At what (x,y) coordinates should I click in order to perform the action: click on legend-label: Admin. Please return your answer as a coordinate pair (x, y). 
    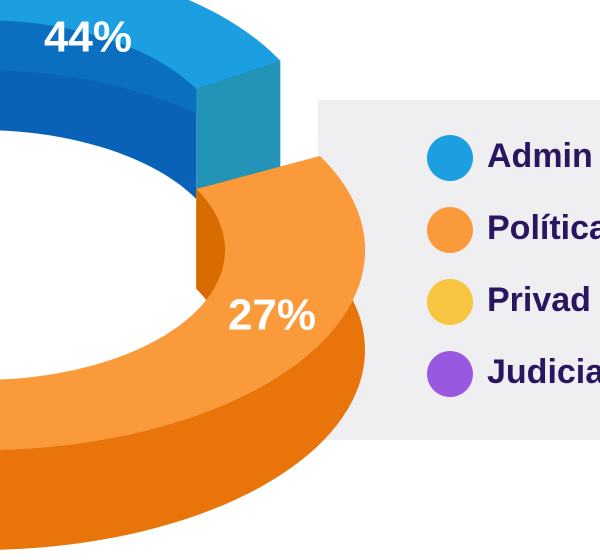
    Looking at the image, I should click on (540, 156).